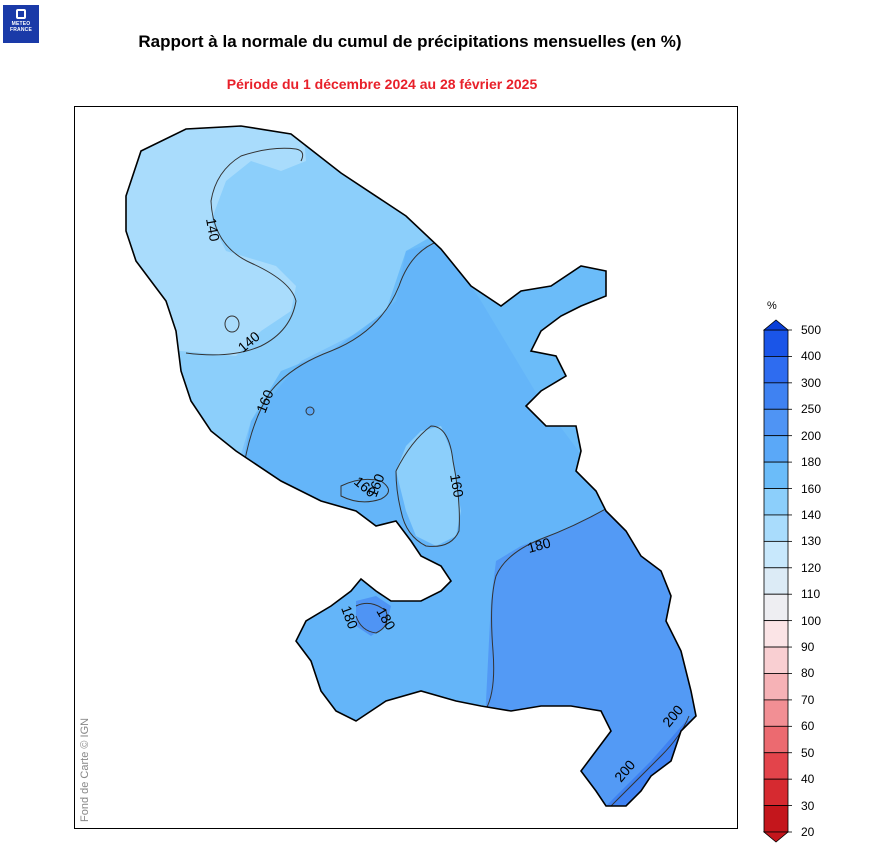  I want to click on meteo-france-logo: METEO FRANCE, so click(21, 24).